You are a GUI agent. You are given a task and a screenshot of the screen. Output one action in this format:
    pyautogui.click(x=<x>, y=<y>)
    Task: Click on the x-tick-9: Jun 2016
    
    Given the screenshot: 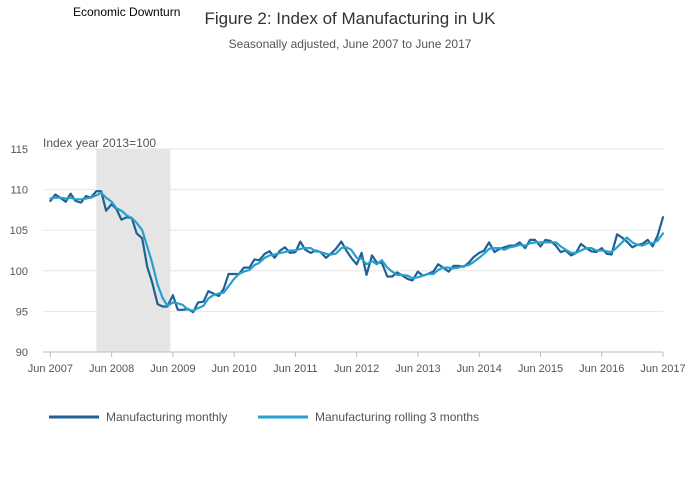 What is the action you would take?
    pyautogui.click(x=601, y=369)
    